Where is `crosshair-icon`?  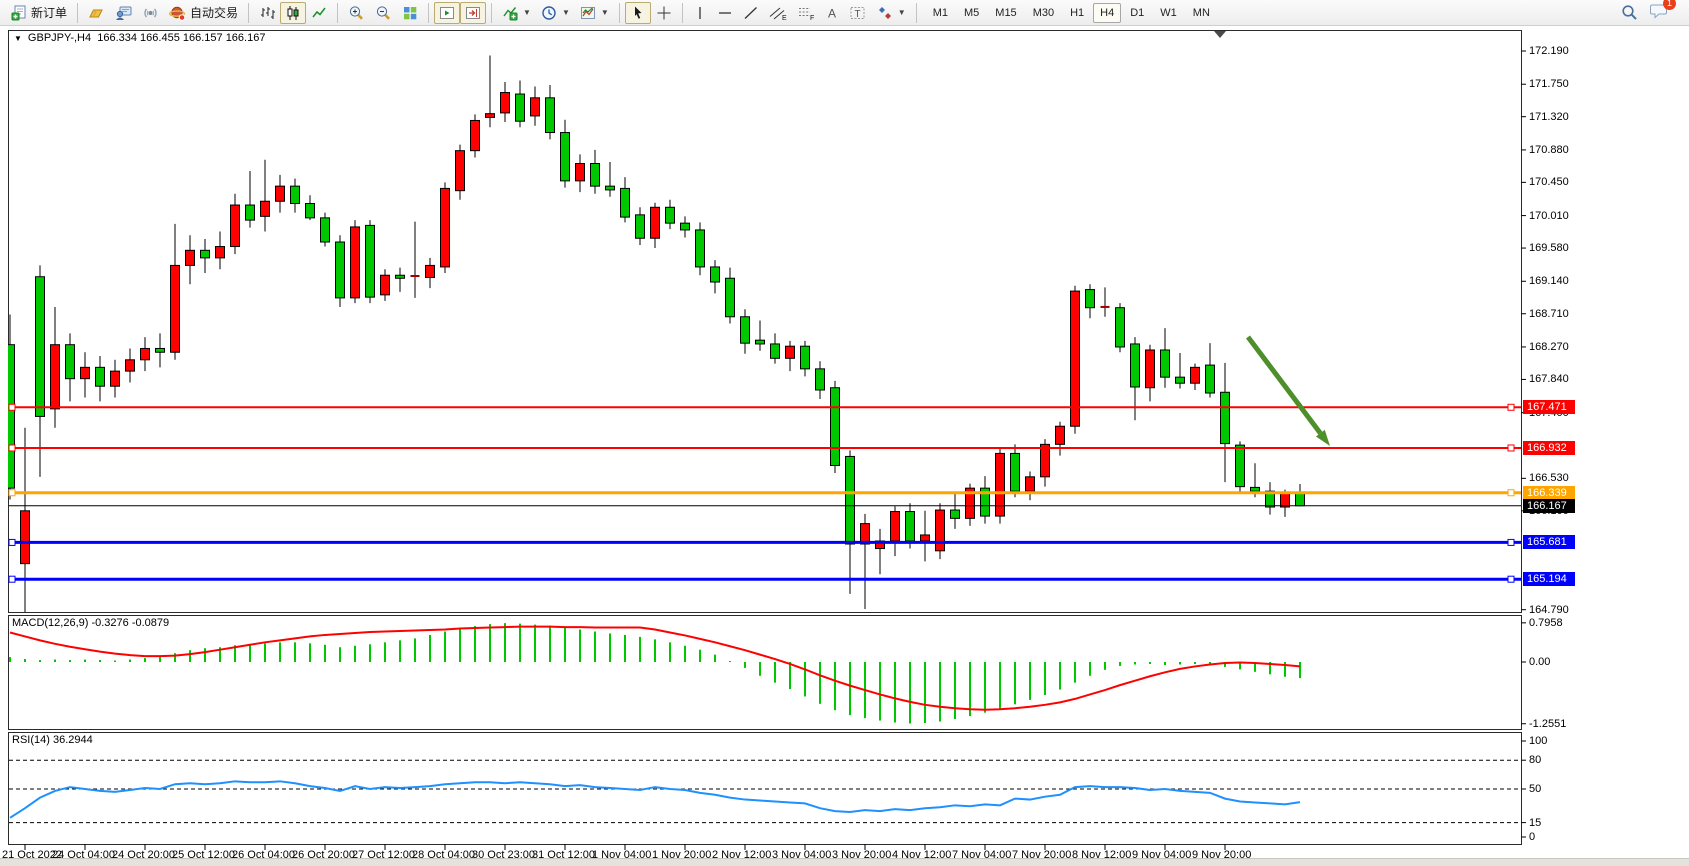
crosshair-icon is located at coordinates (664, 12).